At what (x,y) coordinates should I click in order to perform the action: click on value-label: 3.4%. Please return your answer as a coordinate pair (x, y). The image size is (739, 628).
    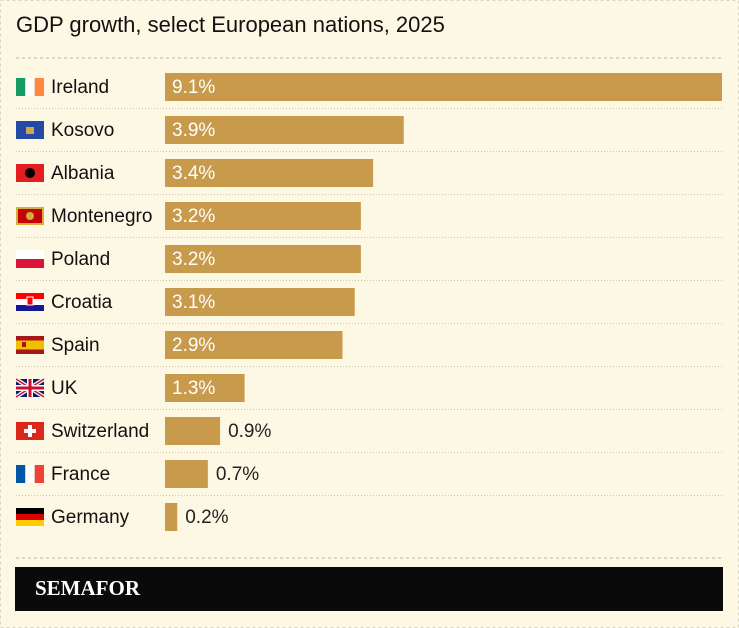
    Looking at the image, I should click on (193, 173).